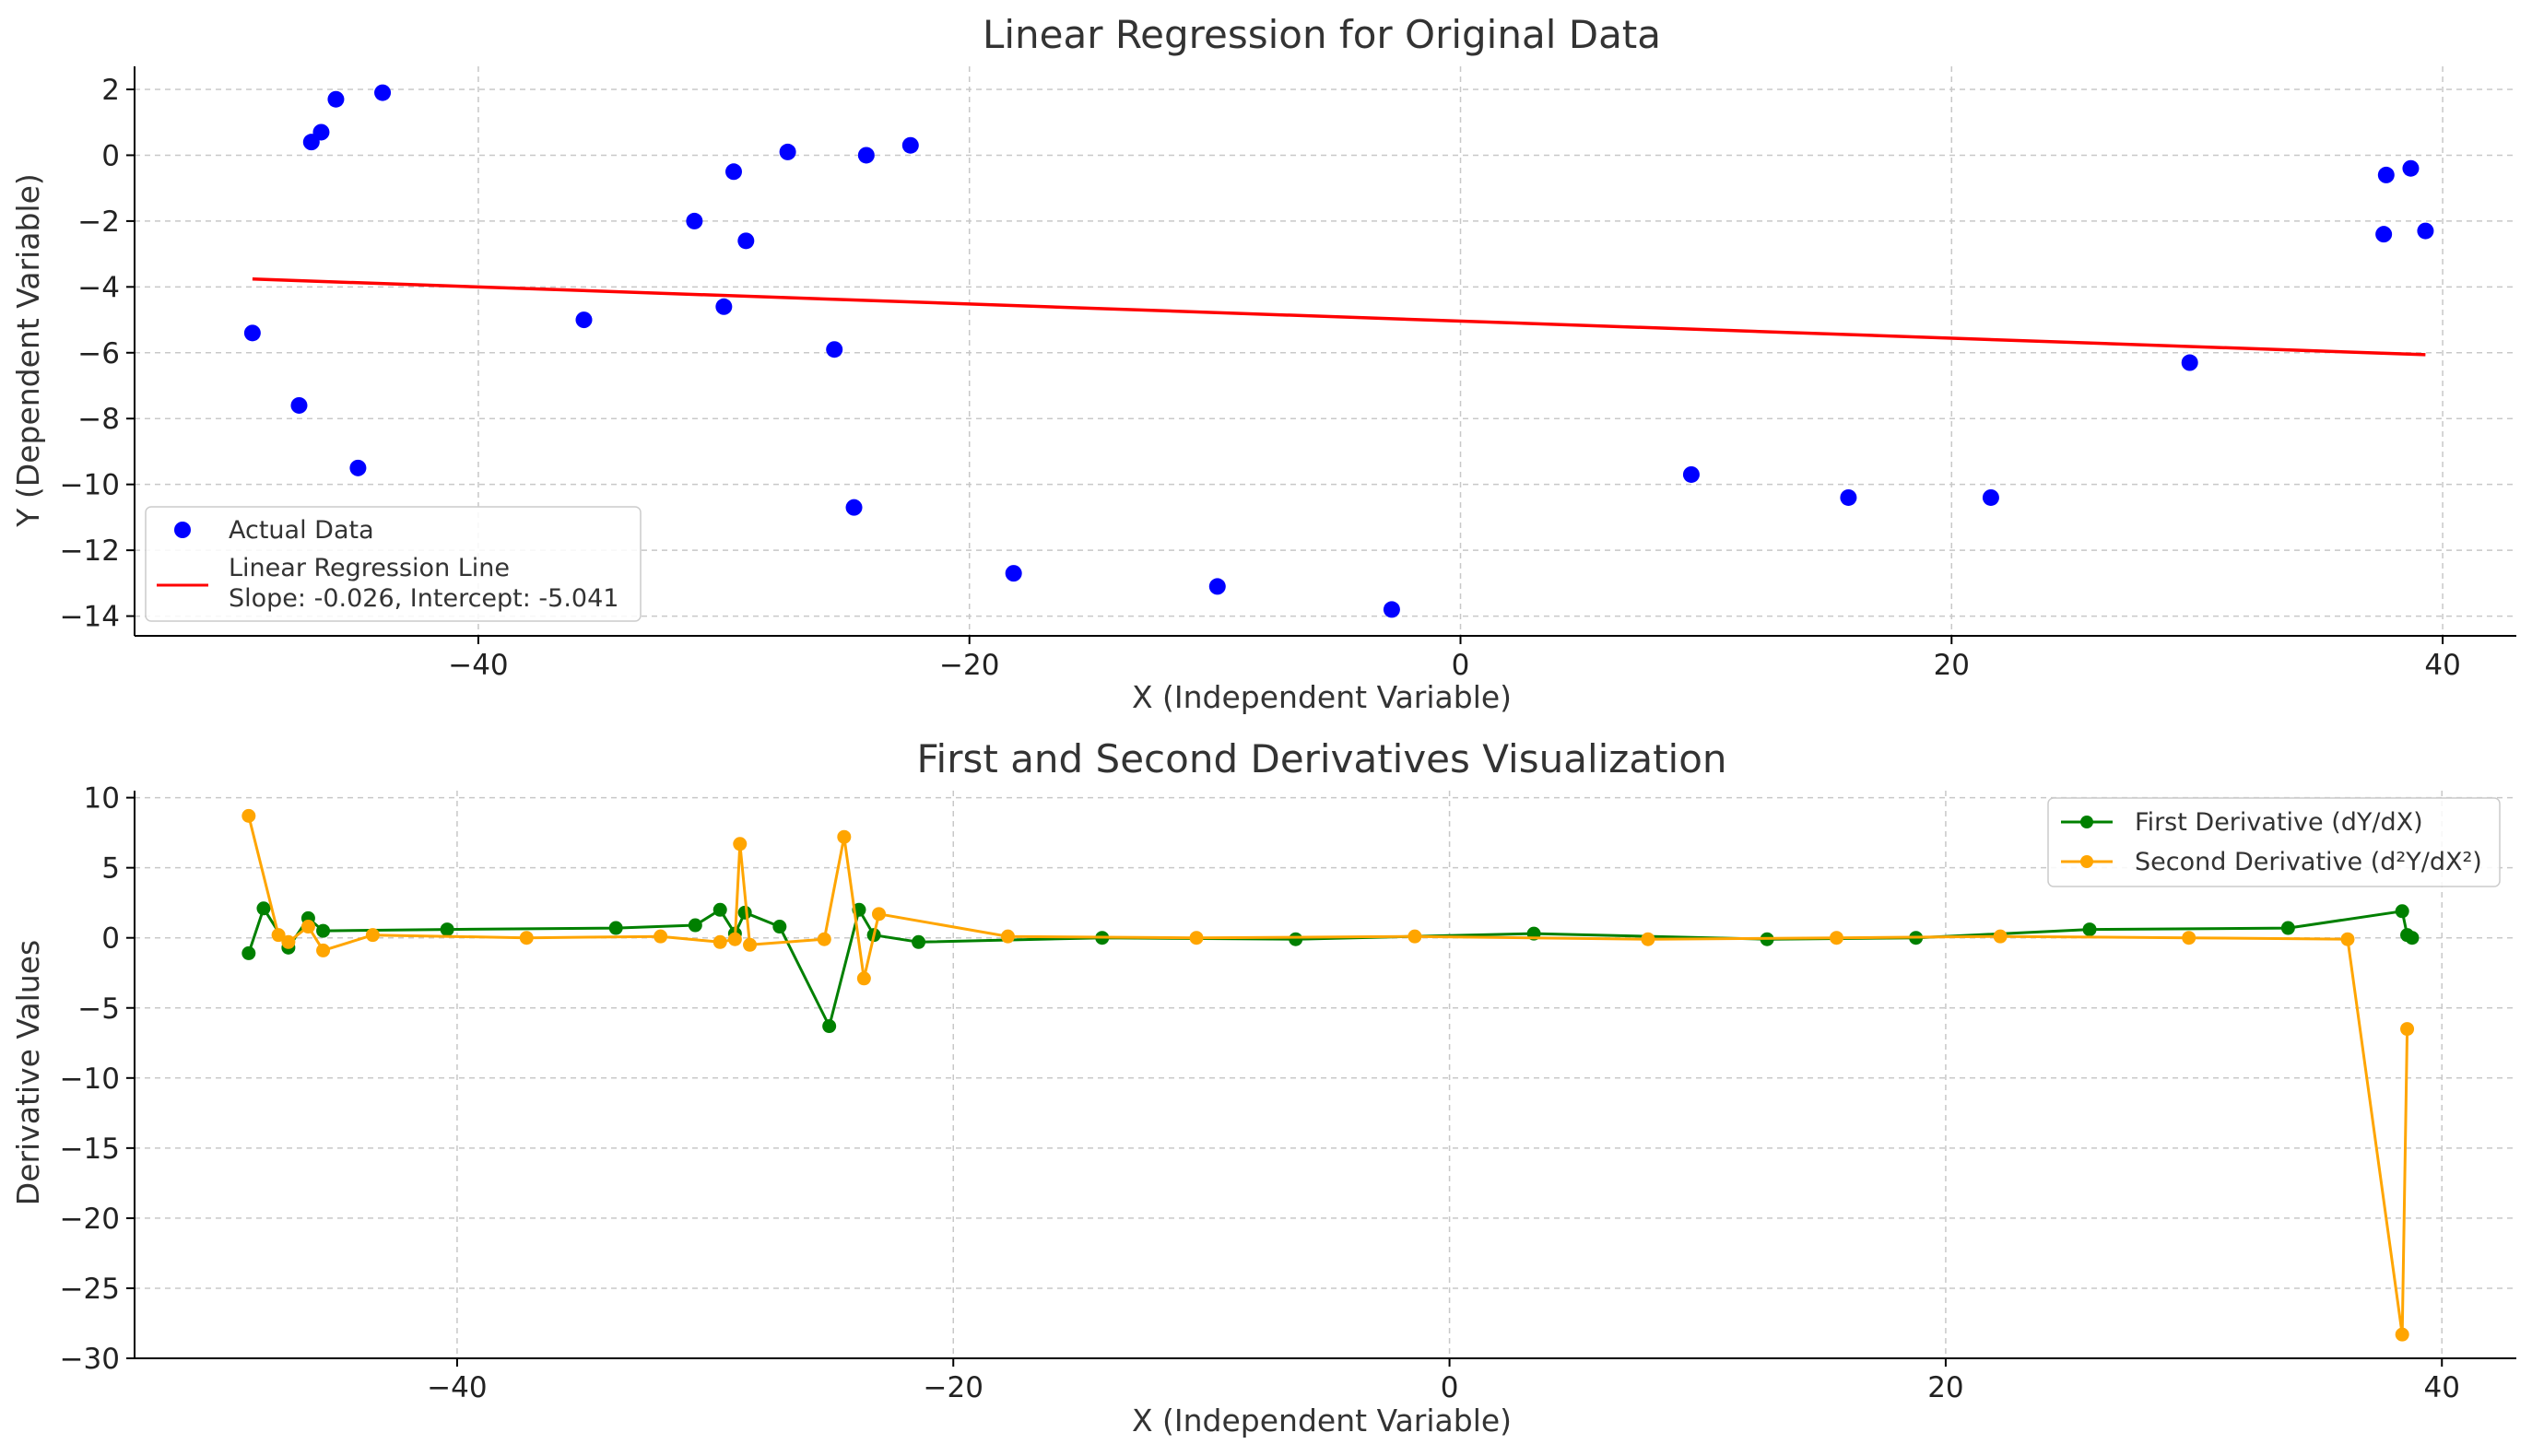 This screenshot has width=2532, height=1456. What do you see at coordinates (98, 287) in the screenshot?
I see `regression-y-tick-label: −4` at bounding box center [98, 287].